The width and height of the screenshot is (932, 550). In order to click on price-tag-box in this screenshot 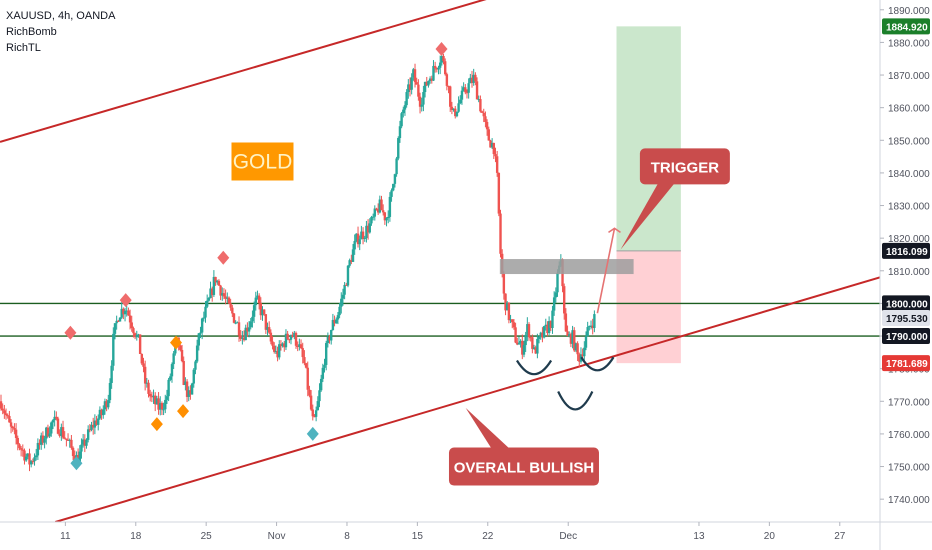, I will do `click(906, 336)`.